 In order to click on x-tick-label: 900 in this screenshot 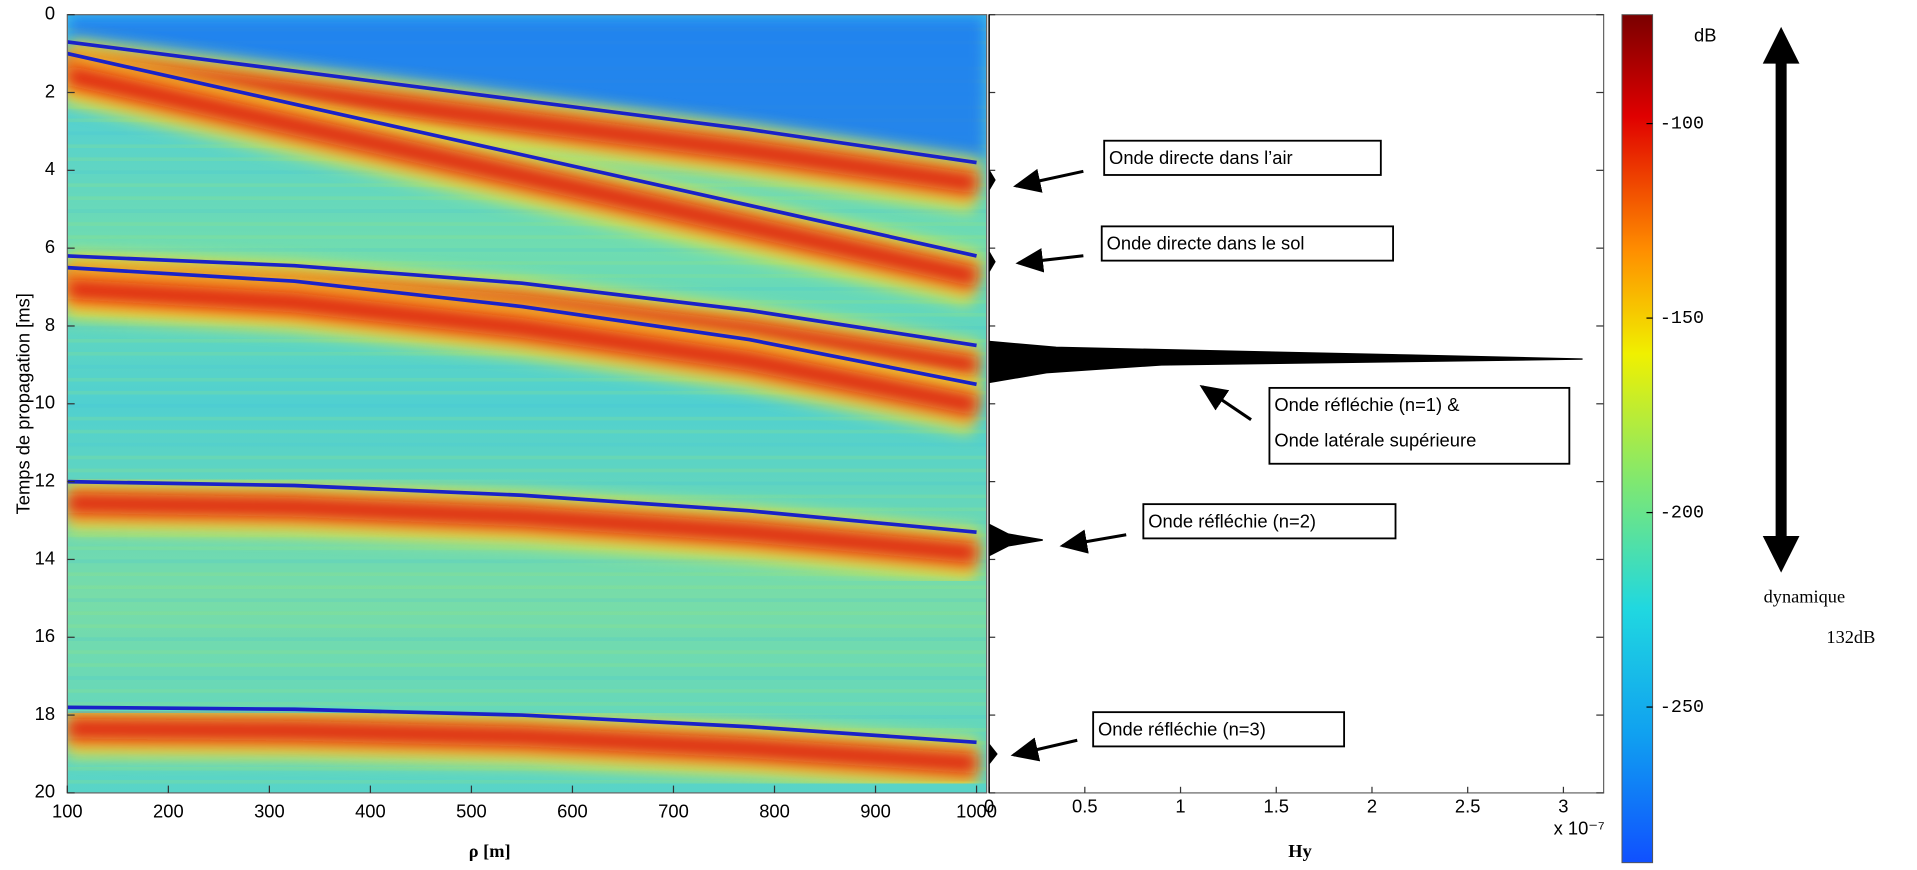, I will do `click(875, 810)`.